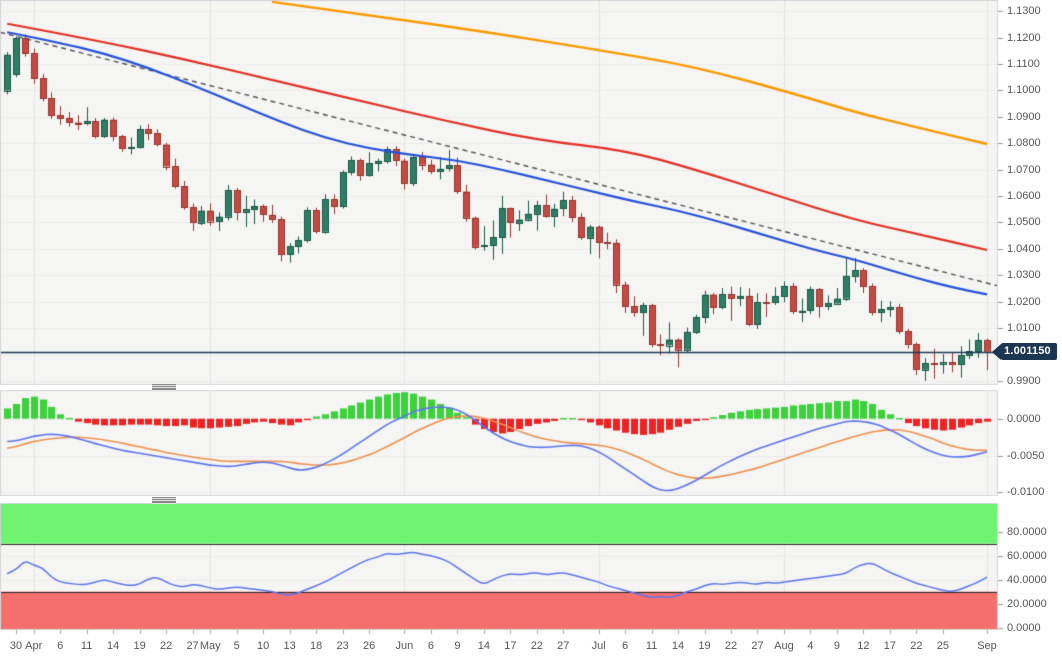 Image resolution: width=1062 pixels, height=661 pixels. Describe the element at coordinates (236, 646) in the screenshot. I see `date-tick-label: 5` at that location.